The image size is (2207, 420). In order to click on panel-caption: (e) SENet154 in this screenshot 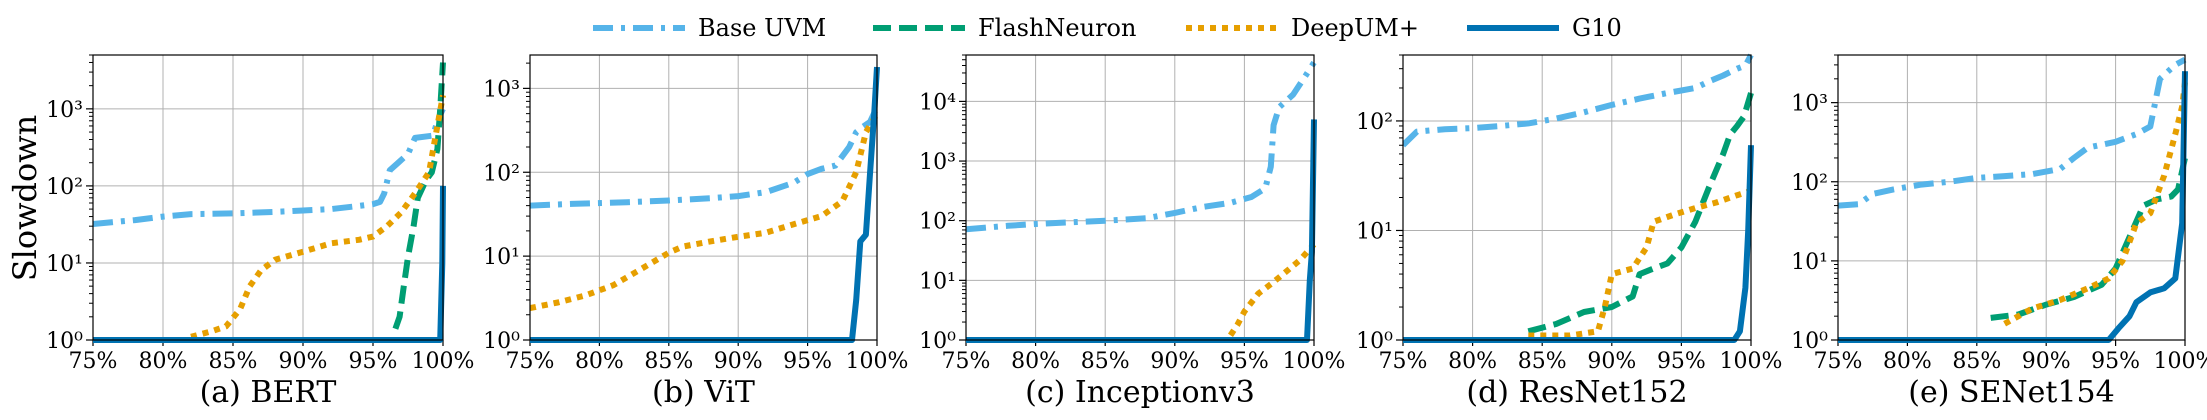, I will do `click(2011, 392)`.